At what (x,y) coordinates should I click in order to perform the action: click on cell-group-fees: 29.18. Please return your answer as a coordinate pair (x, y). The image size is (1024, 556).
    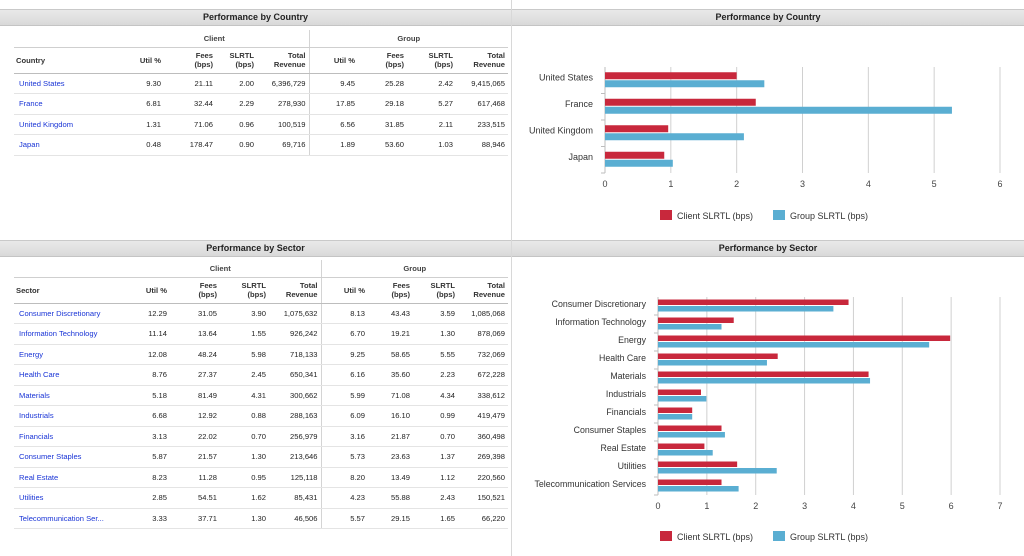
    Looking at the image, I should click on (382, 104).